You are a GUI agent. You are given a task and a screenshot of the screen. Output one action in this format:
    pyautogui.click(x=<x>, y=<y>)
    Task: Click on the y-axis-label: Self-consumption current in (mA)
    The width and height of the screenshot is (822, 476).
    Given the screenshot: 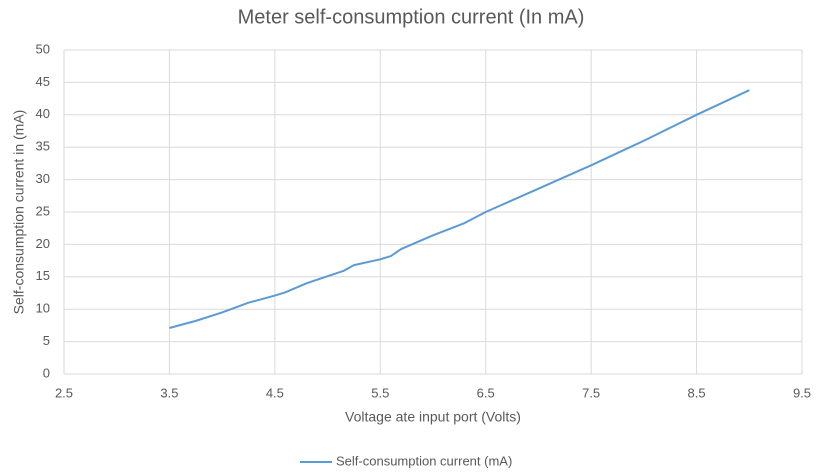 What is the action you would take?
    pyautogui.click(x=19, y=212)
    